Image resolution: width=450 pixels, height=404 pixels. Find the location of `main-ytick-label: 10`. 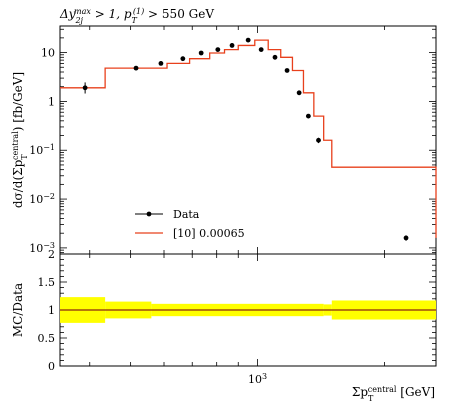

main-ytick-label: 10 is located at coordinates (48, 53).